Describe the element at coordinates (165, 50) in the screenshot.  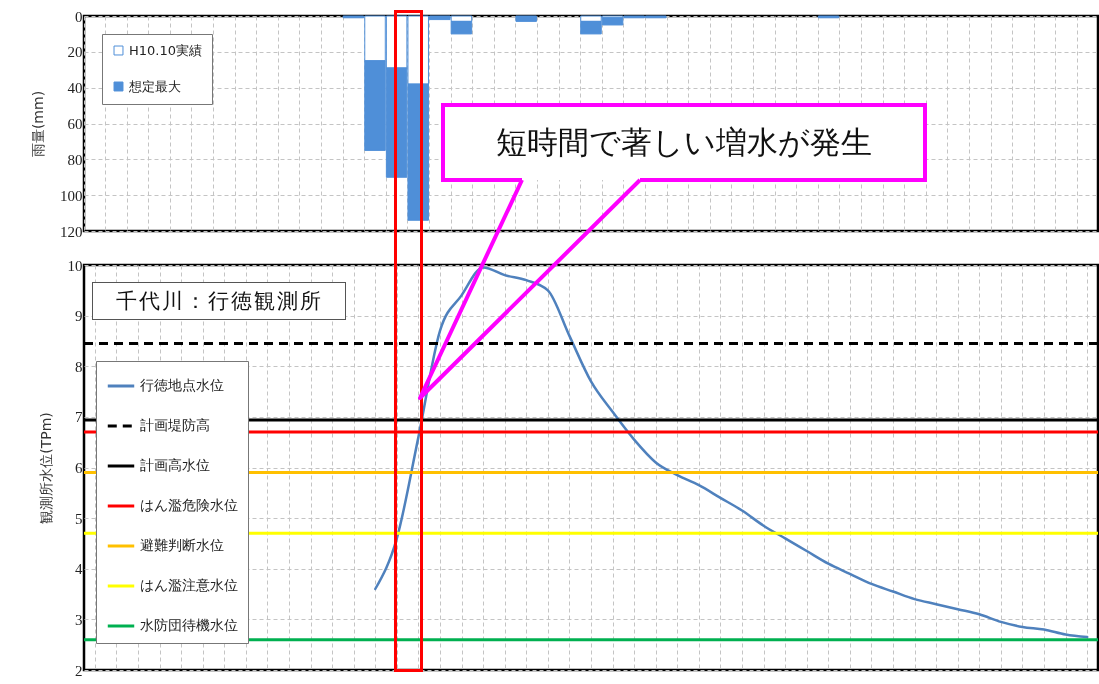
I see `legend-label: H10.10実績` at that location.